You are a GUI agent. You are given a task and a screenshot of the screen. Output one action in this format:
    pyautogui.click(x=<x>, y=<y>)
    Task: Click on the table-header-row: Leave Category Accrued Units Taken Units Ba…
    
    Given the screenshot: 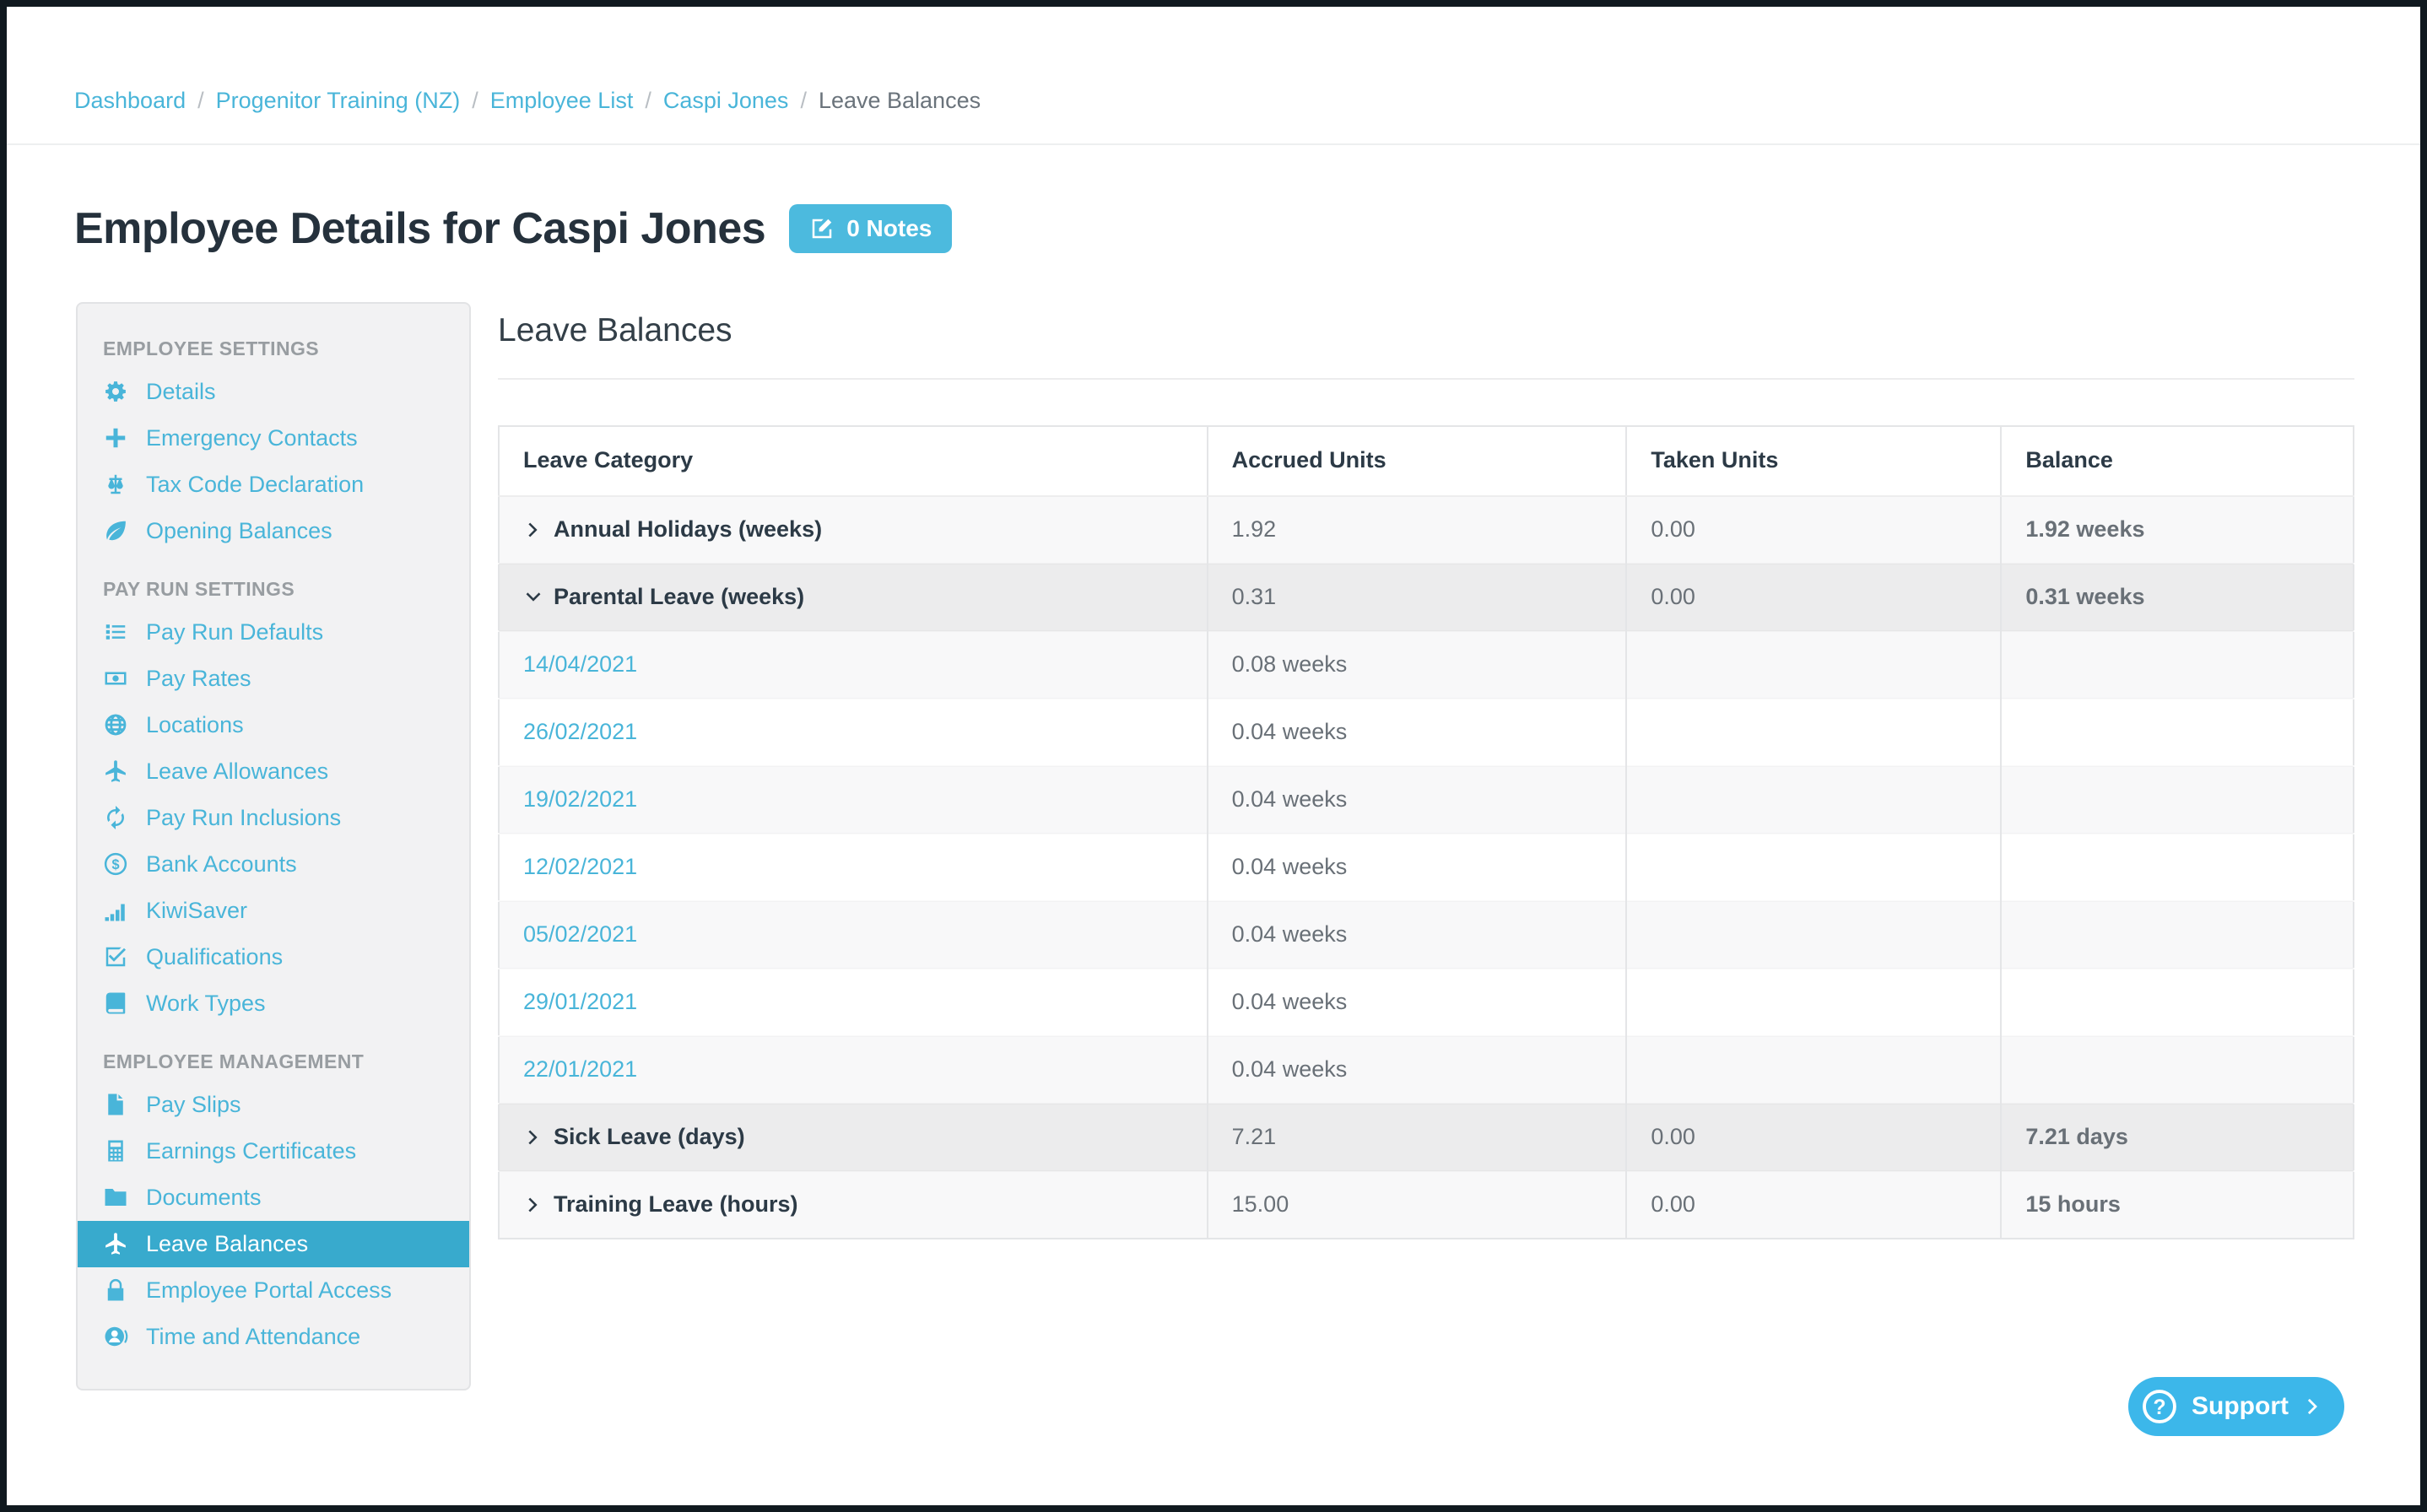 What is the action you would take?
    pyautogui.click(x=1426, y=461)
    